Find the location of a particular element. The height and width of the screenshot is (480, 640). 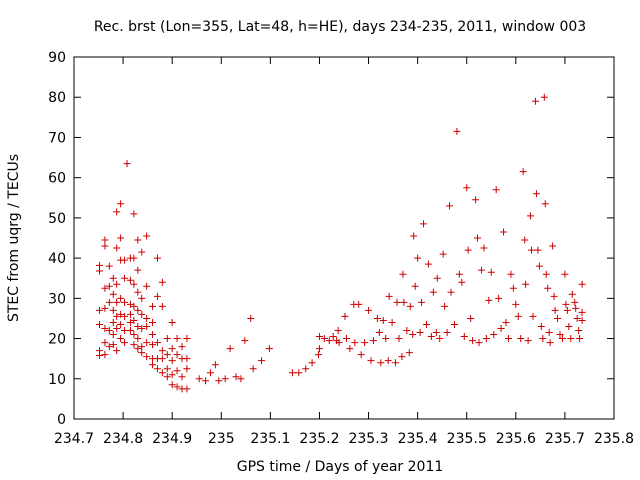

y-tick-label: 20 is located at coordinates (57, 340).